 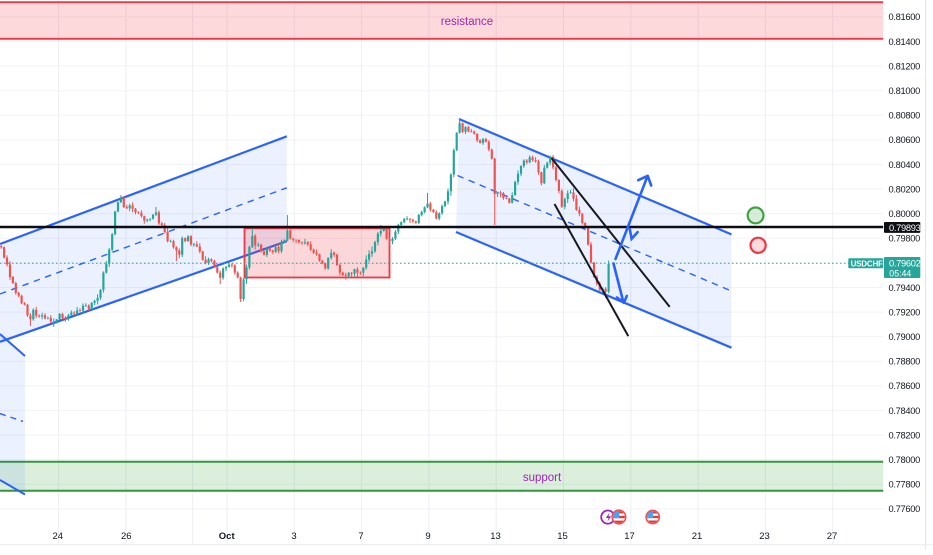 I want to click on svg-text: 3, so click(x=293, y=536).